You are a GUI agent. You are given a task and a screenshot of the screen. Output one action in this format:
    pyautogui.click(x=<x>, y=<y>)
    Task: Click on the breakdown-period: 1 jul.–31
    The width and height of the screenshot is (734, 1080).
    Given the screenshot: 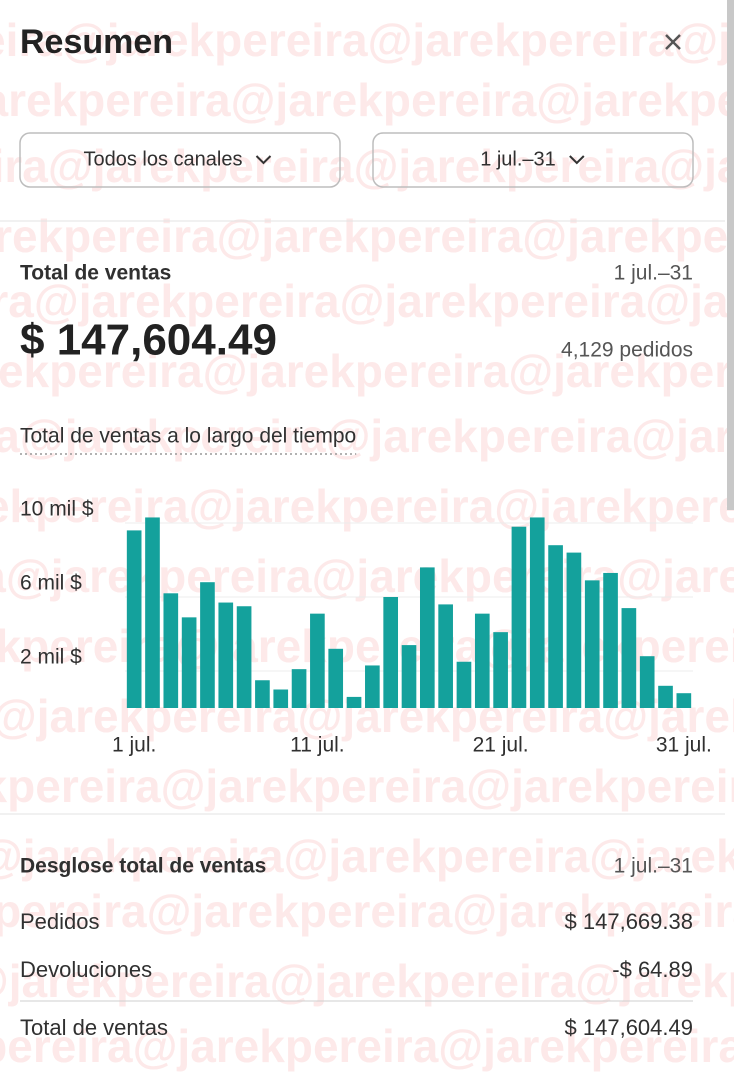 What is the action you would take?
    pyautogui.click(x=653, y=866)
    